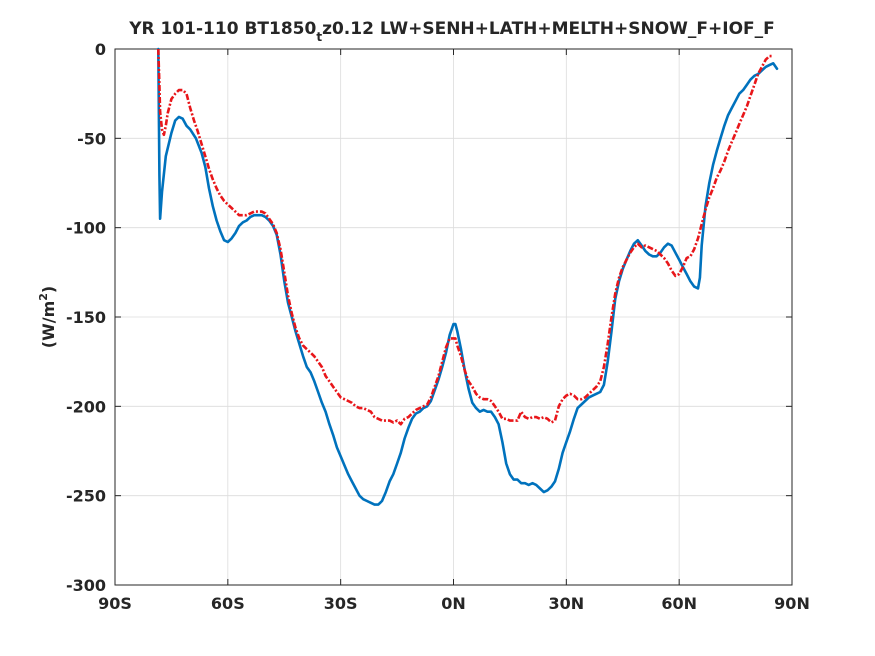  Describe the element at coordinates (86, 496) in the screenshot. I see `y-tick-label: -250` at that location.